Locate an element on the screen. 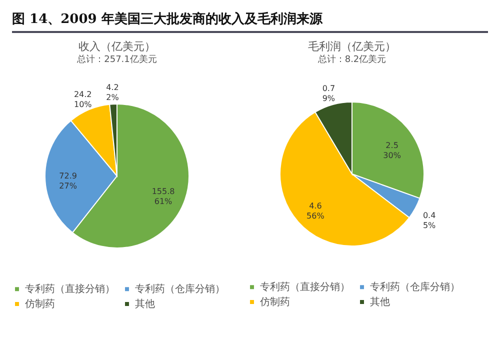 The height and width of the screenshot is (362, 500). data-label: 72.9 27% is located at coordinates (68, 181).